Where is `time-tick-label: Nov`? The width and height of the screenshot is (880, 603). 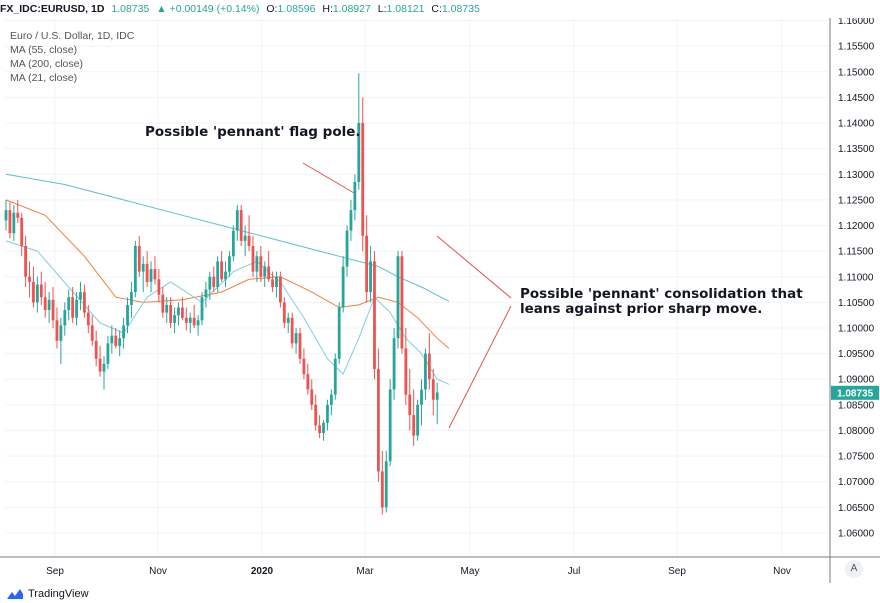
time-tick-label: Nov is located at coordinates (158, 571).